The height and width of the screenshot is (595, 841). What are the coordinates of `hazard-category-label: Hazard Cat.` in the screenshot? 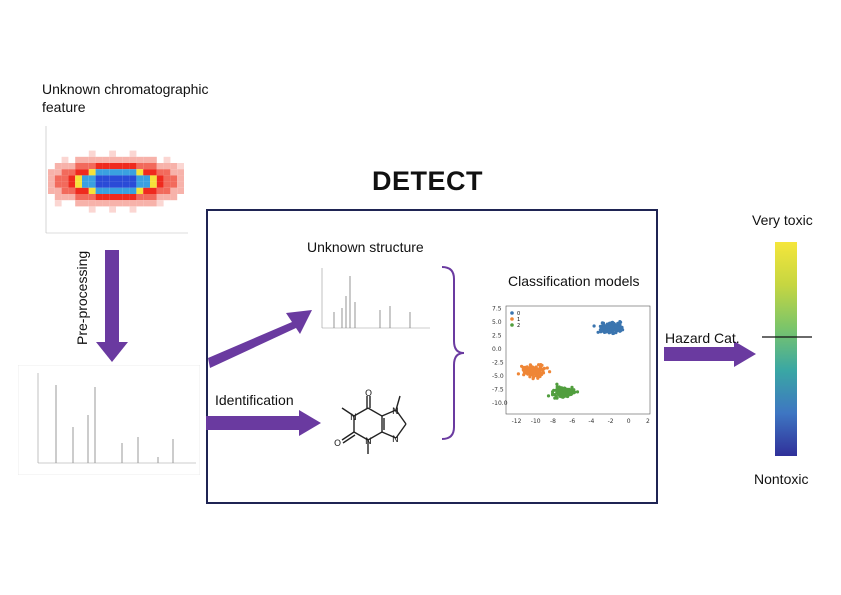 It's located at (702, 338).